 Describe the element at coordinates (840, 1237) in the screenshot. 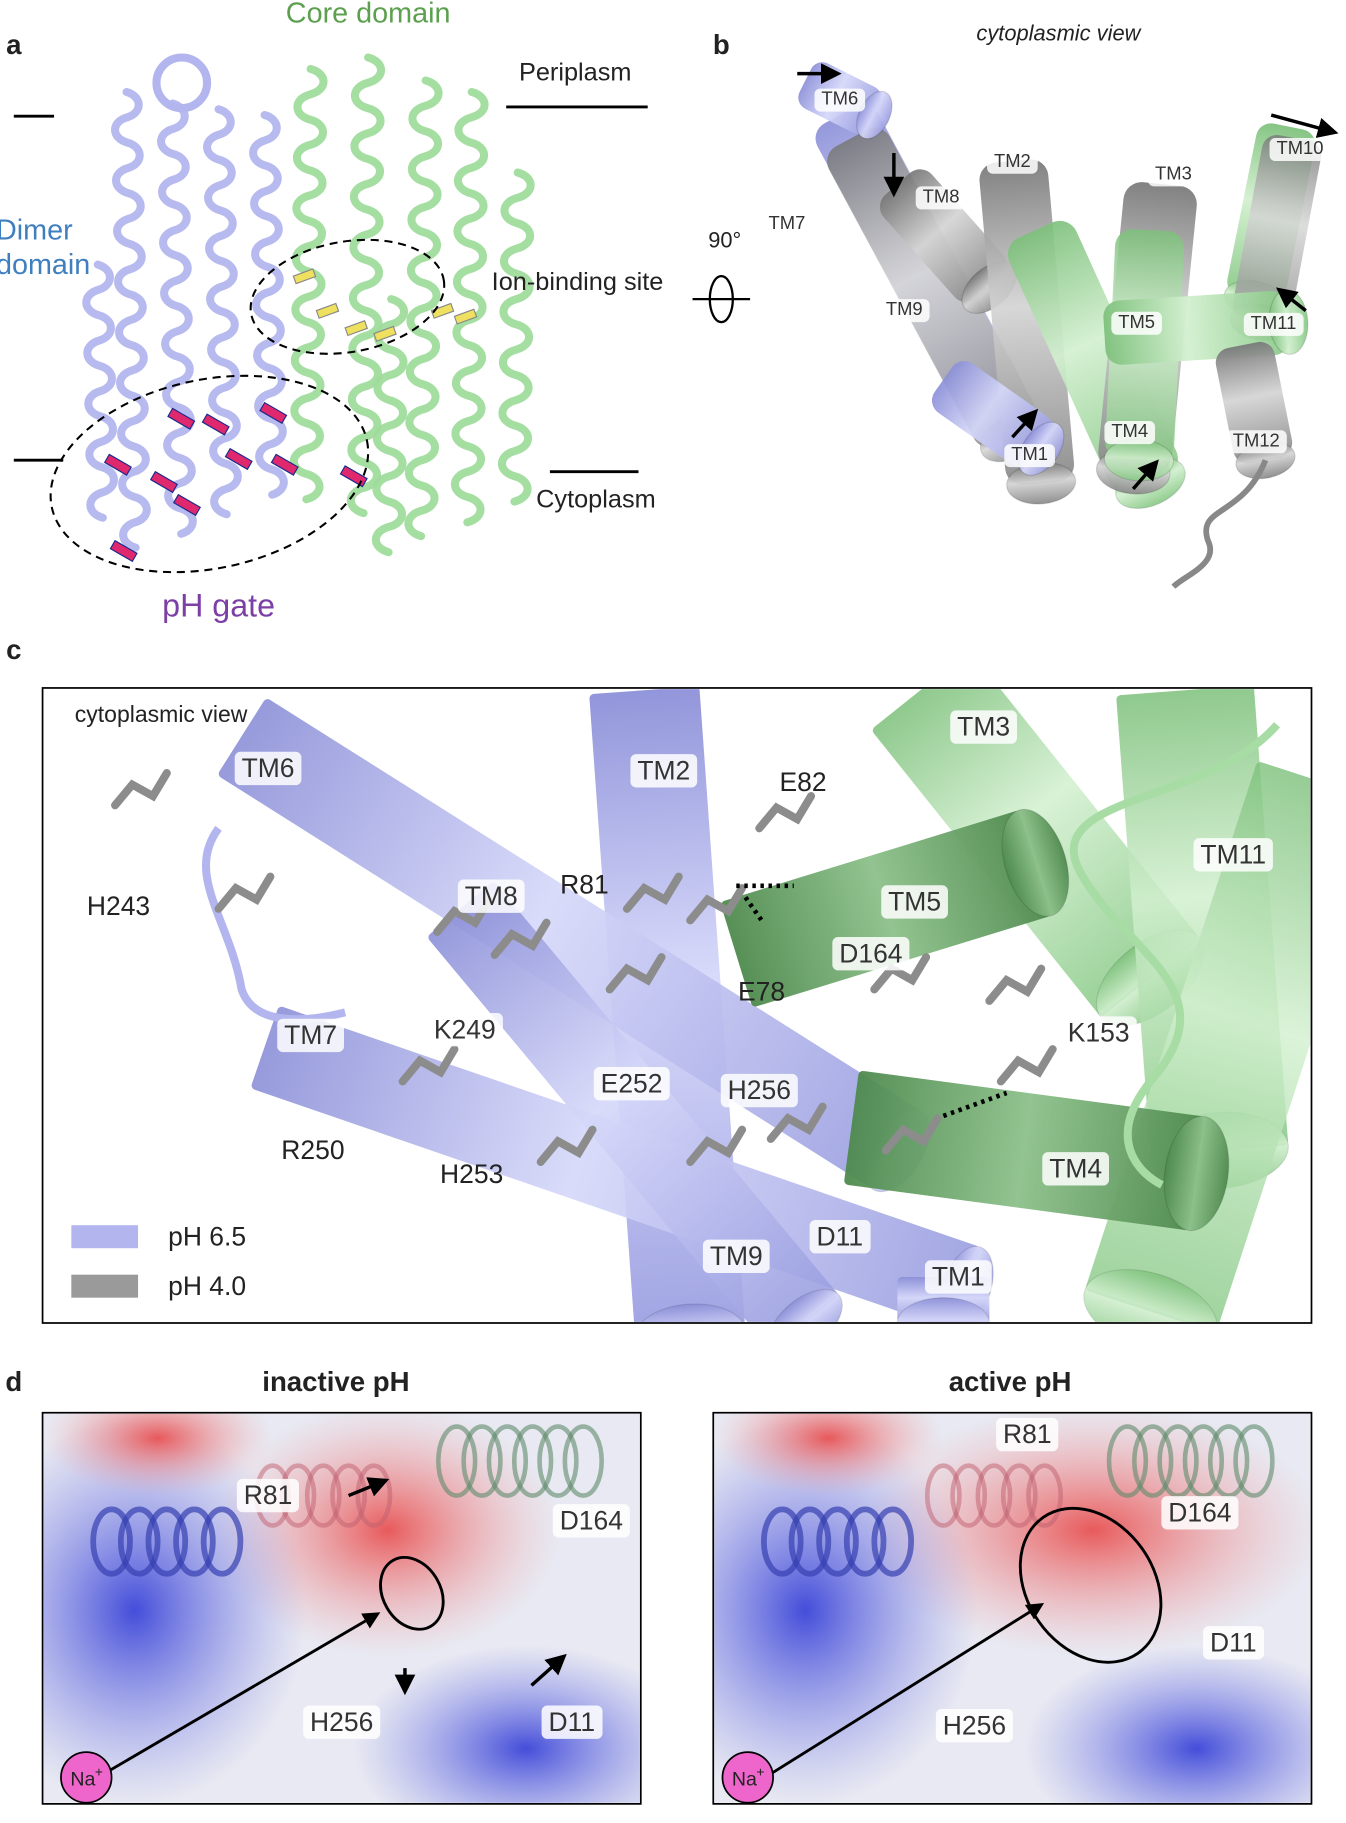

I see `helix-label: D11` at that location.